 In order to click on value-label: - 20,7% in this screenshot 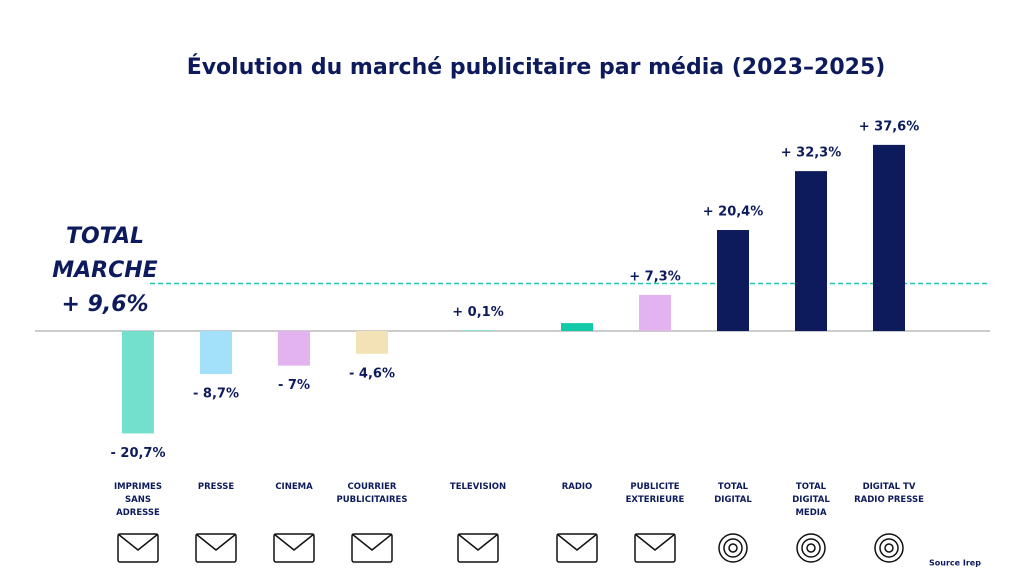, I will do `click(137, 453)`.